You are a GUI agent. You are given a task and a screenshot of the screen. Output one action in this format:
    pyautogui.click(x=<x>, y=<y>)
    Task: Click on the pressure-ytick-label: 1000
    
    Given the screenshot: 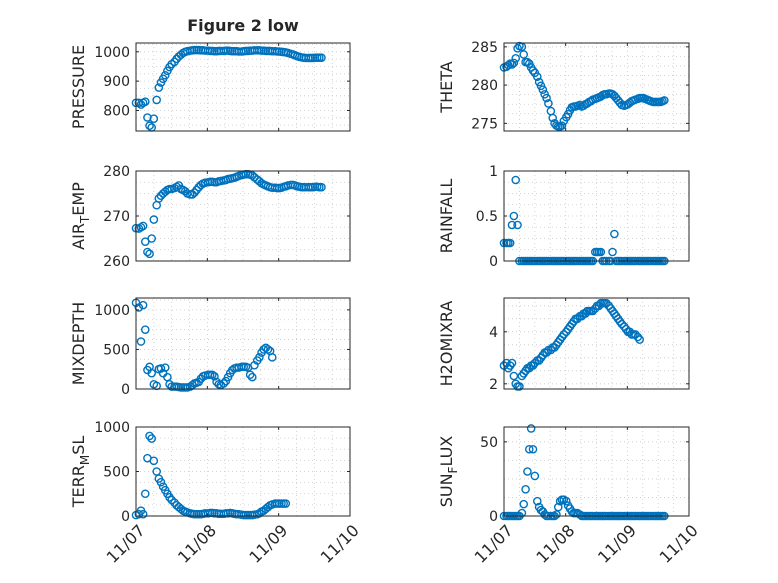 What is the action you would take?
    pyautogui.click(x=112, y=53)
    